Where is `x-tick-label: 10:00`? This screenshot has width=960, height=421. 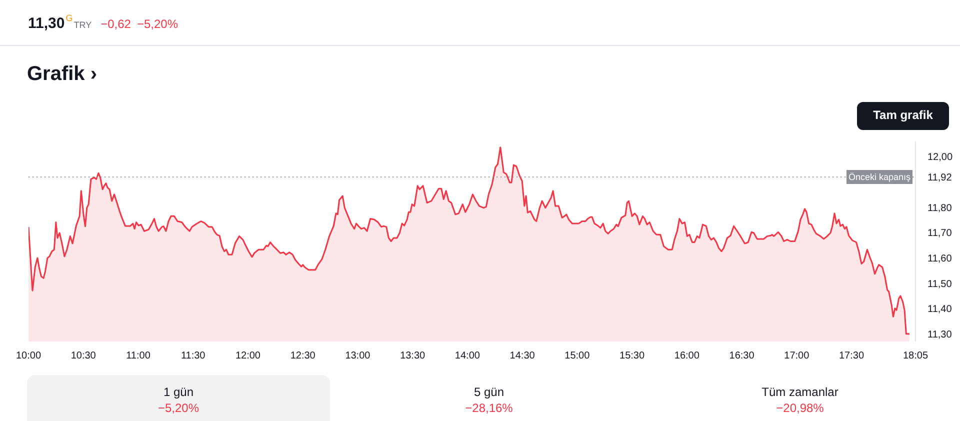
x-tick-label: 10:00 is located at coordinates (29, 356).